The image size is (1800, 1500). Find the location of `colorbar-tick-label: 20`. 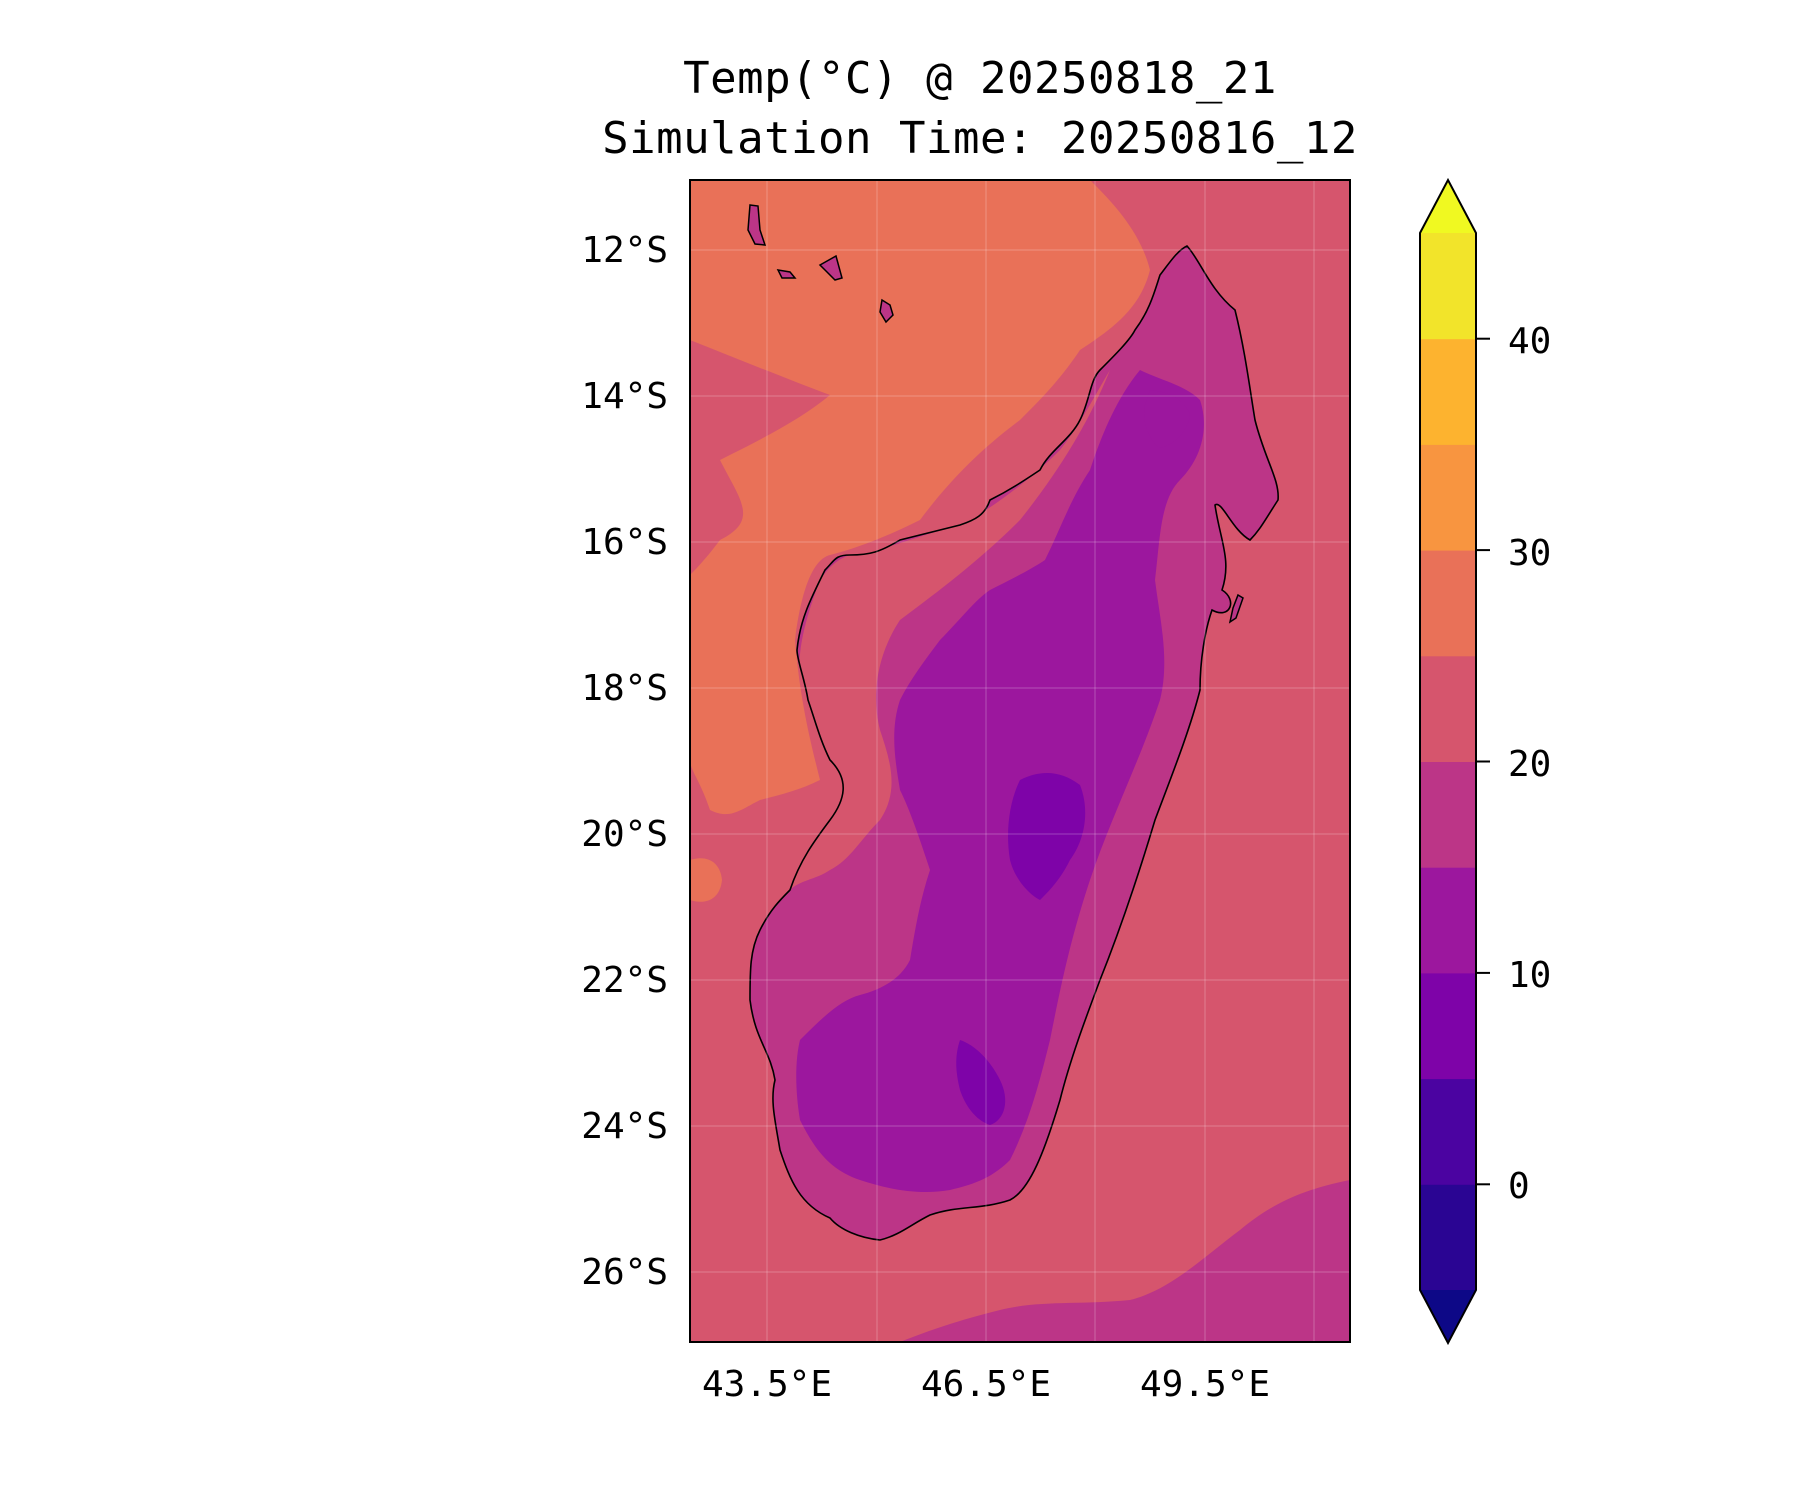

colorbar-tick-label: 20 is located at coordinates (1529, 764).